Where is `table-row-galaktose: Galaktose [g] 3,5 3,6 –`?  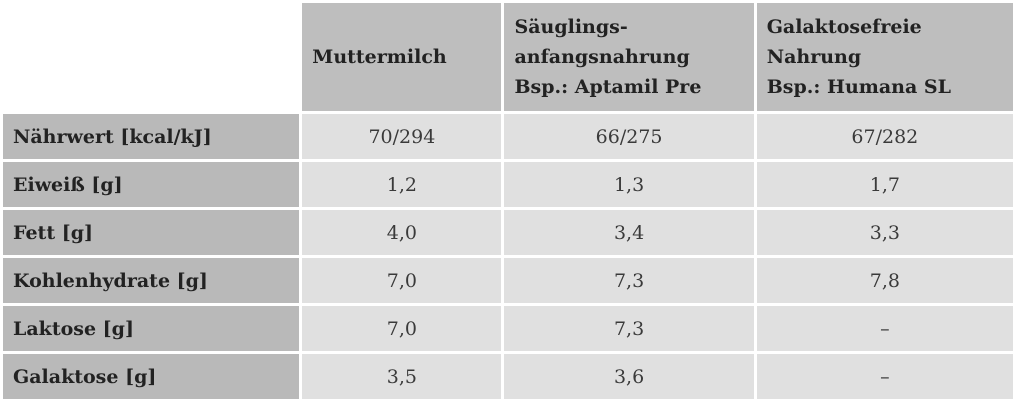
table-row-galaktose: Galaktose [g] 3,5 3,6 – is located at coordinates (508, 376).